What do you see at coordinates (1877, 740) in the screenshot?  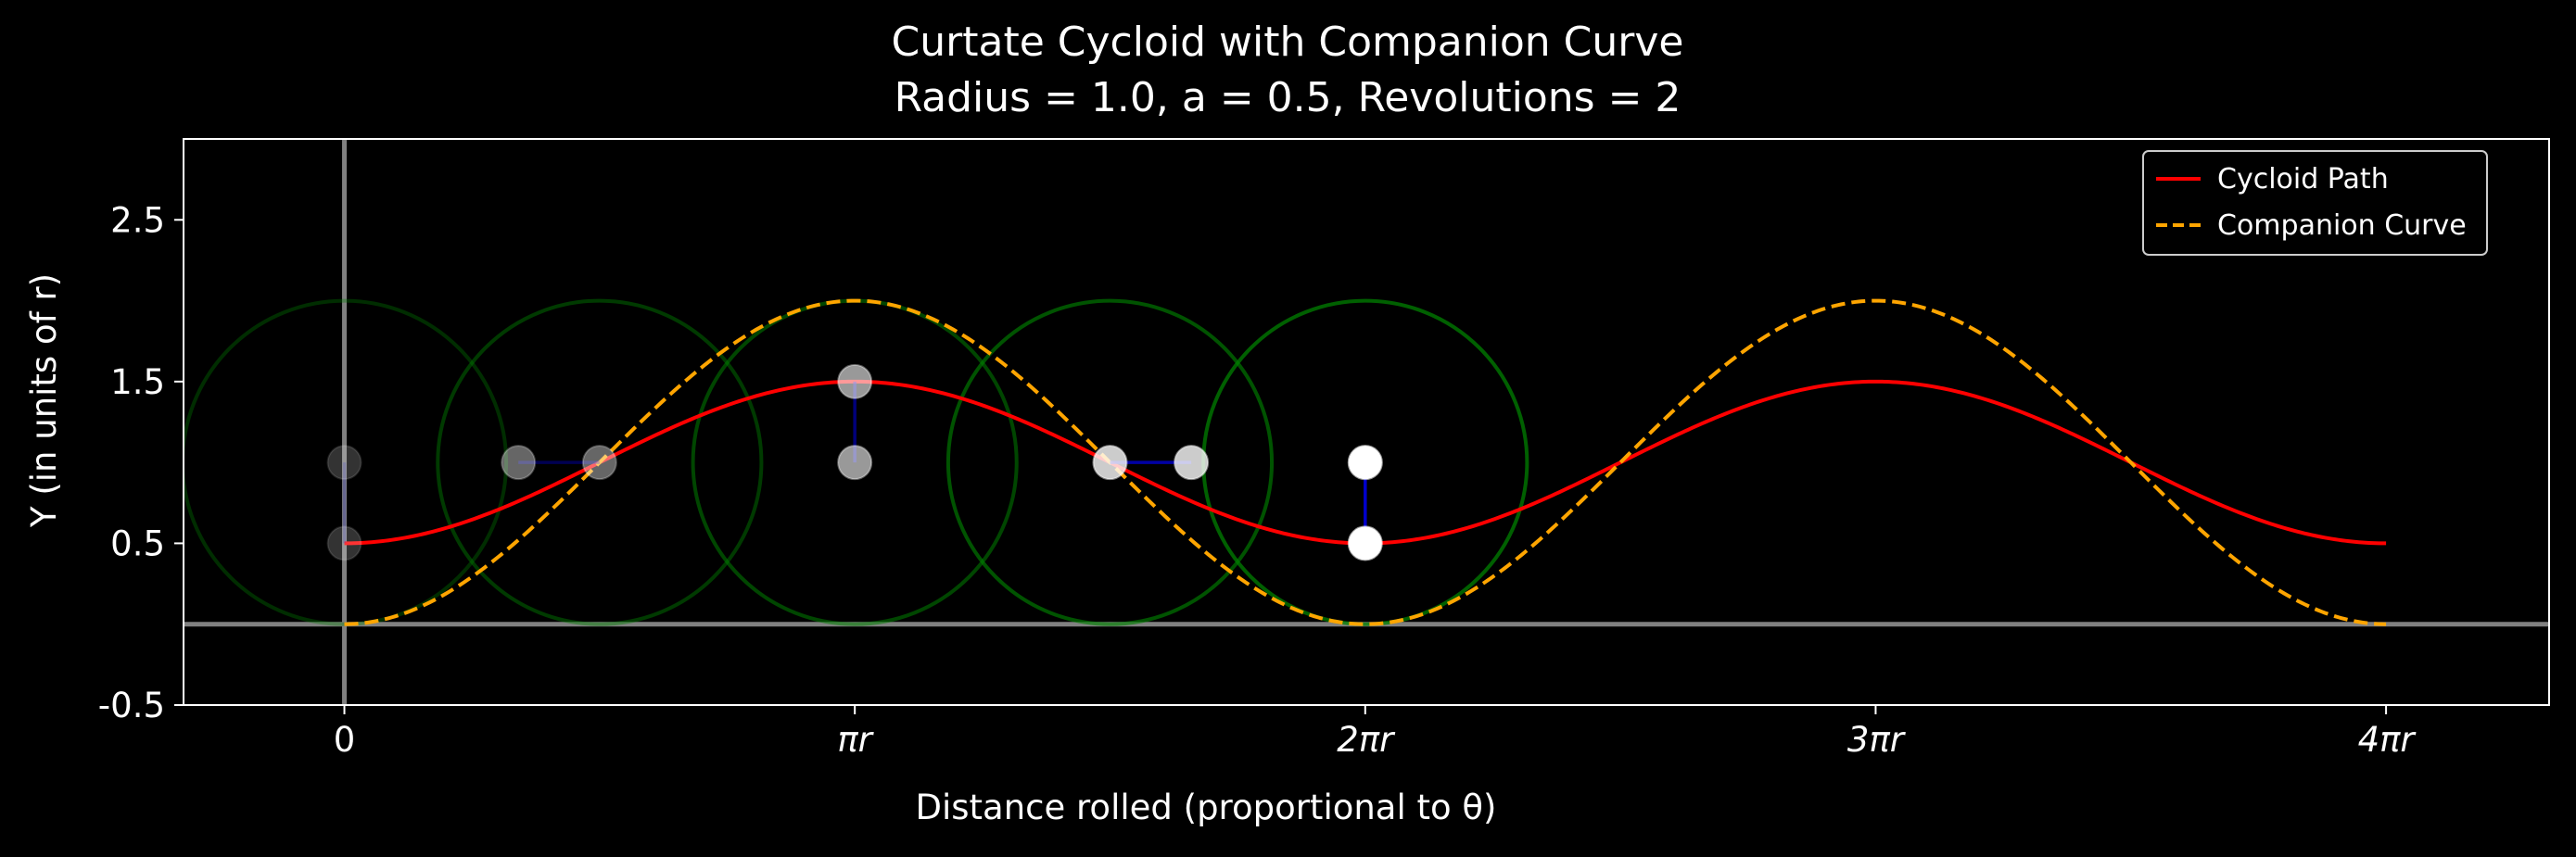 I see `x-tick-label-3: 3πr` at bounding box center [1877, 740].